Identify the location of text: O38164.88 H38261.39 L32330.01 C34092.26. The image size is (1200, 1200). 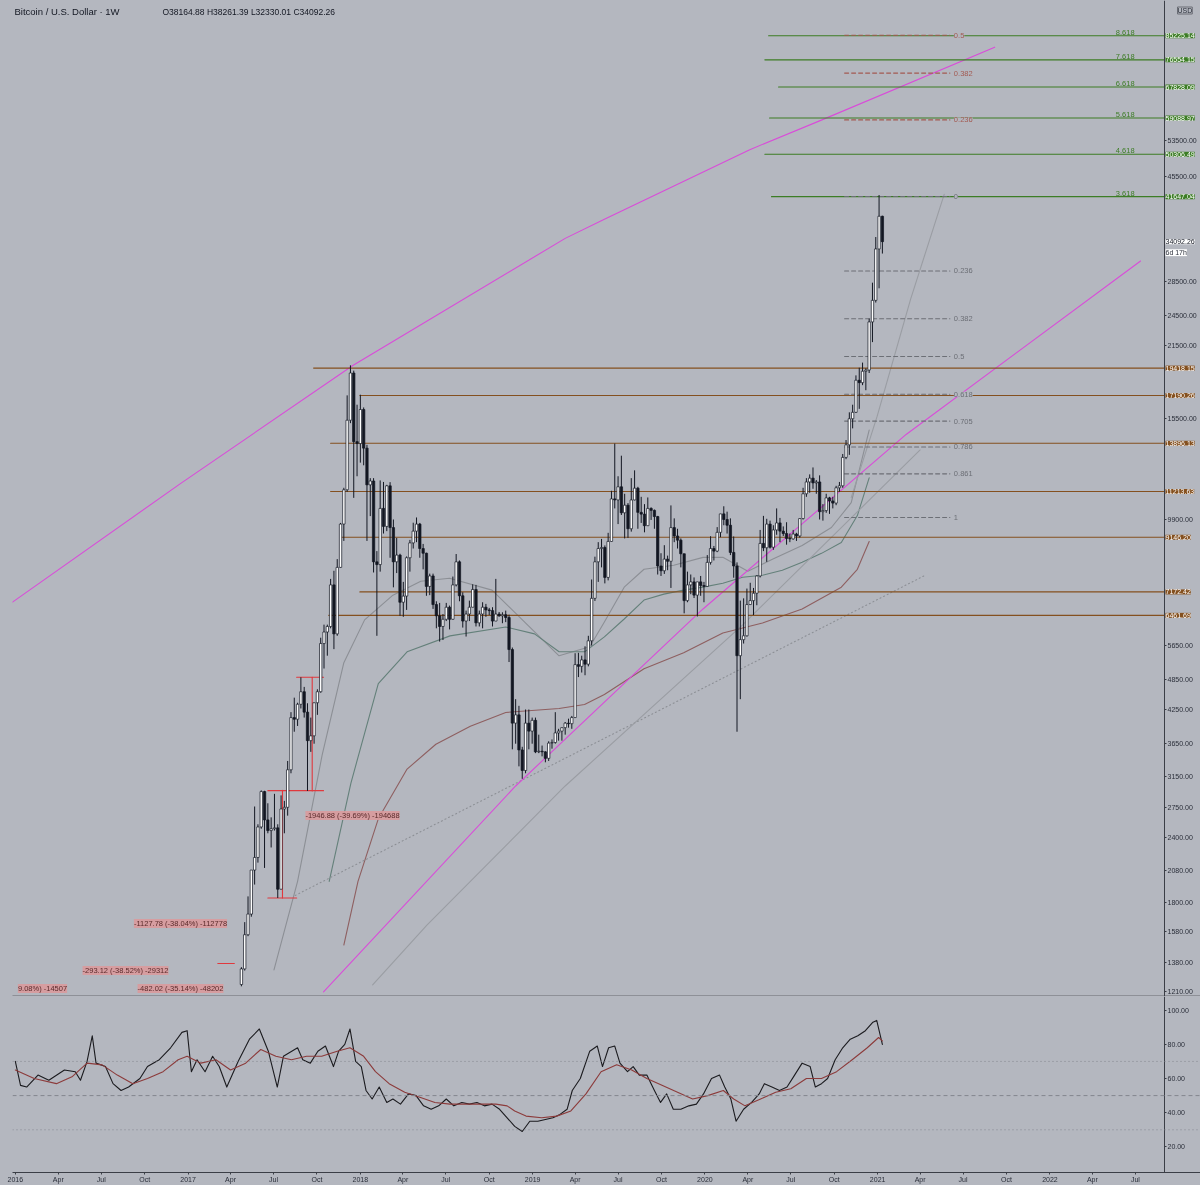
(249, 11).